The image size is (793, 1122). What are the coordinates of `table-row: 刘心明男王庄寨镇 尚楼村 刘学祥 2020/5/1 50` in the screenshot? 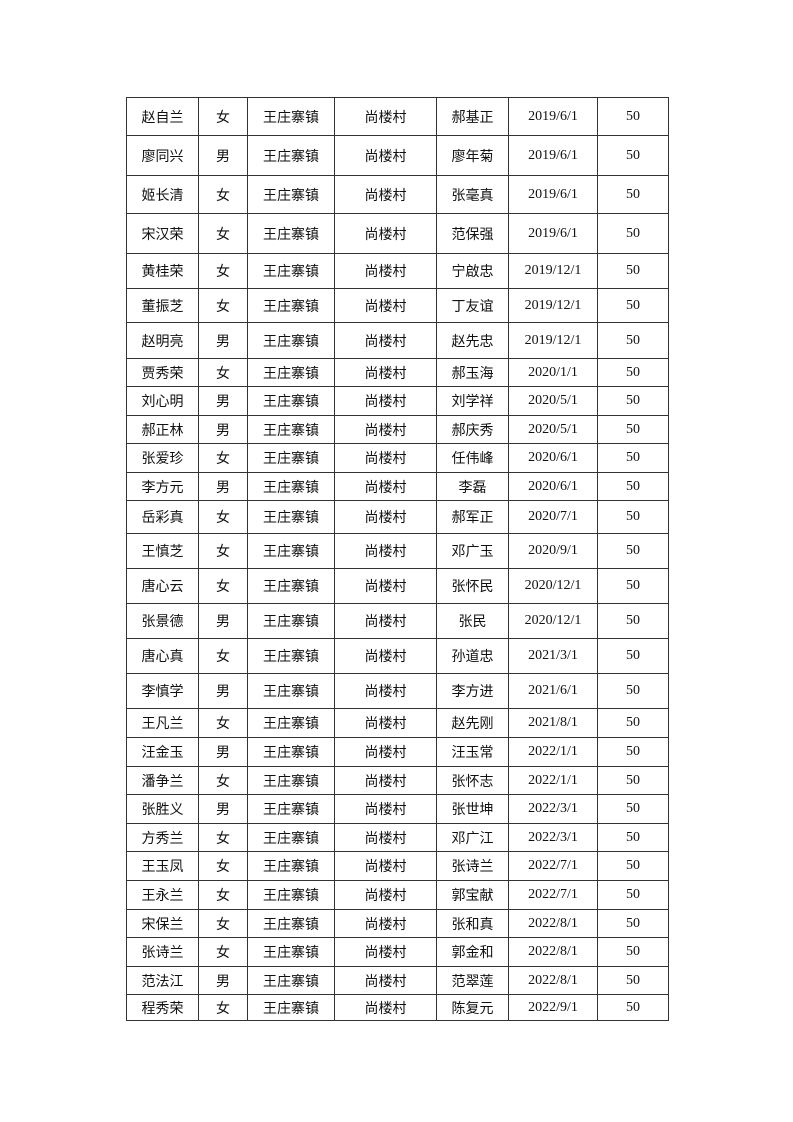 It's located at (397, 401).